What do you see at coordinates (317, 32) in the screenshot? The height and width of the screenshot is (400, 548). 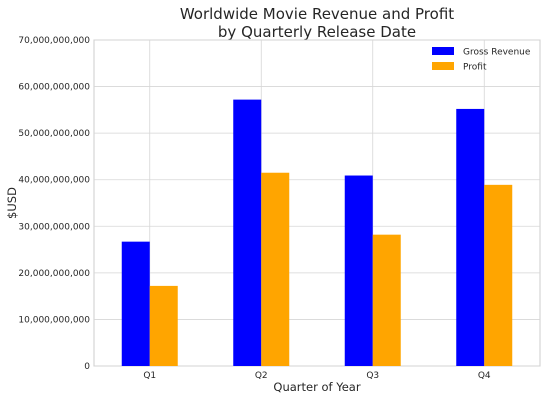 I see `chart-title-line-2: by Quarterly Release Date` at bounding box center [317, 32].